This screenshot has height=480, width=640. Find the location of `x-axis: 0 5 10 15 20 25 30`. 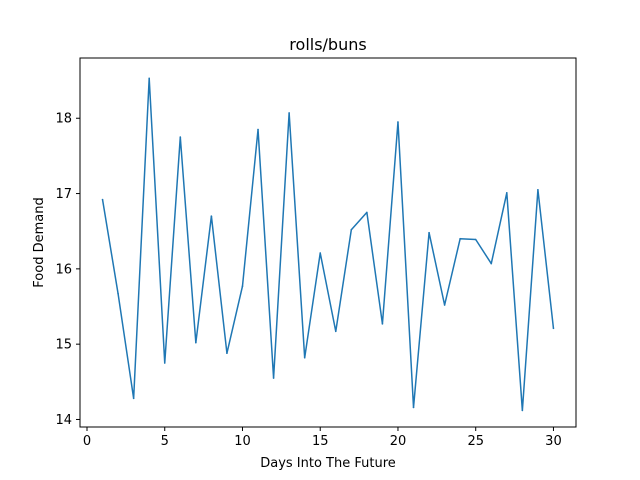

x-axis: 0 5 10 15 20 25 30 is located at coordinates (322, 438).